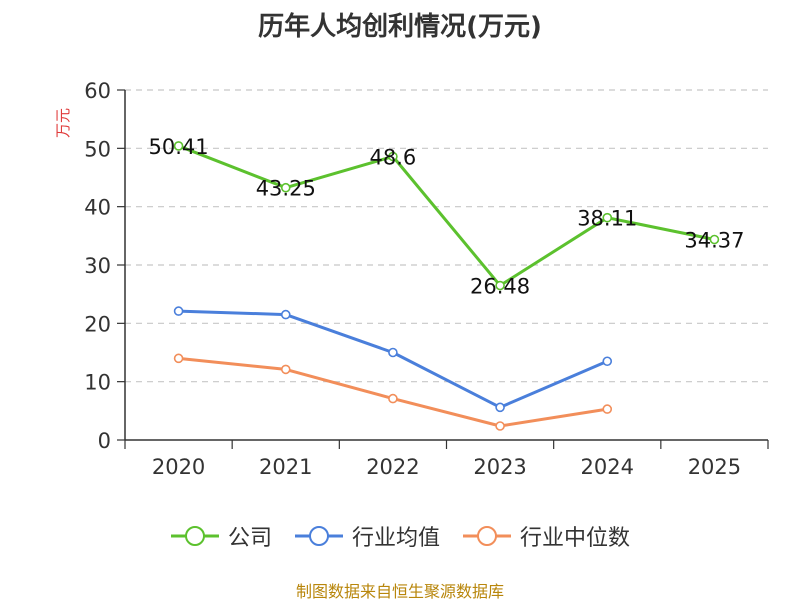  I want to click on legend-label: 公司, so click(249, 538).